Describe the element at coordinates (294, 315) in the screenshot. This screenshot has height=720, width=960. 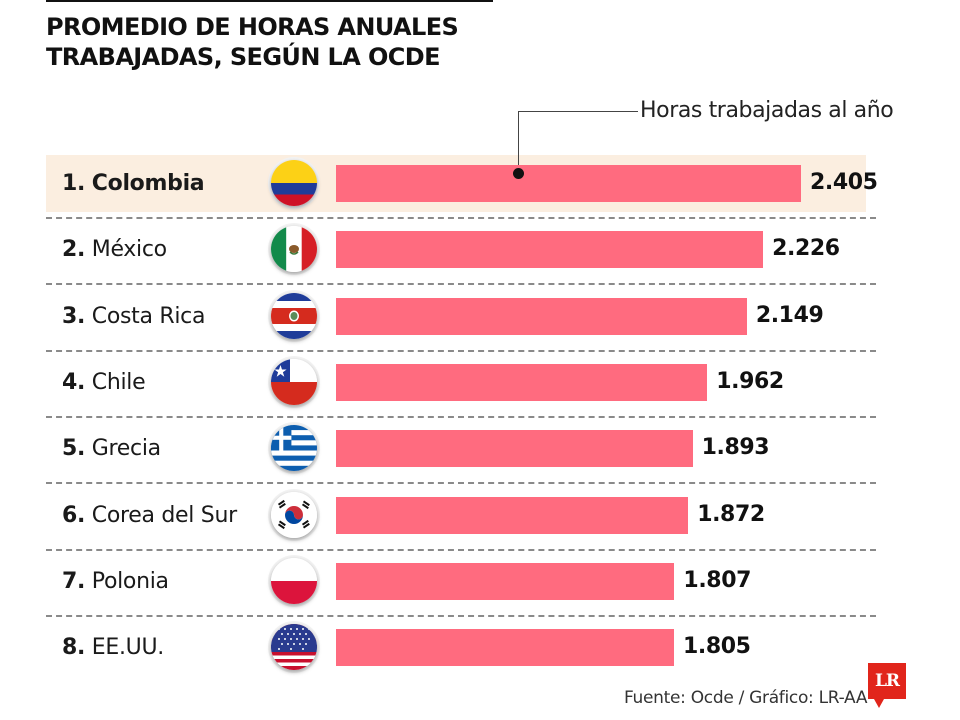
I see `costa-rica-flag-icon` at that location.